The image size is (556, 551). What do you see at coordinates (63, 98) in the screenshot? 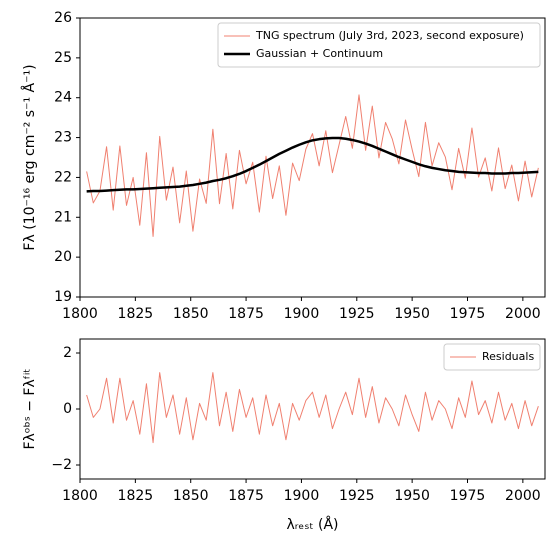
I see `y-tick-label: 24` at bounding box center [63, 98].